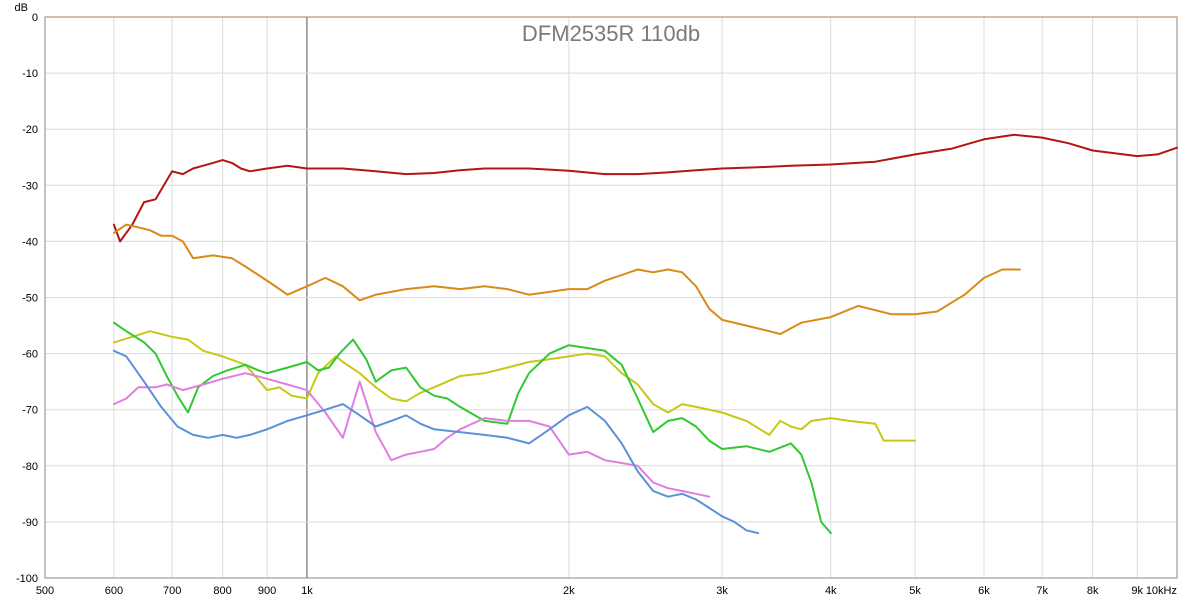 This screenshot has width=1200, height=600. What do you see at coordinates (30, 467) in the screenshot?
I see `y-tick-label-8: -80` at bounding box center [30, 467].